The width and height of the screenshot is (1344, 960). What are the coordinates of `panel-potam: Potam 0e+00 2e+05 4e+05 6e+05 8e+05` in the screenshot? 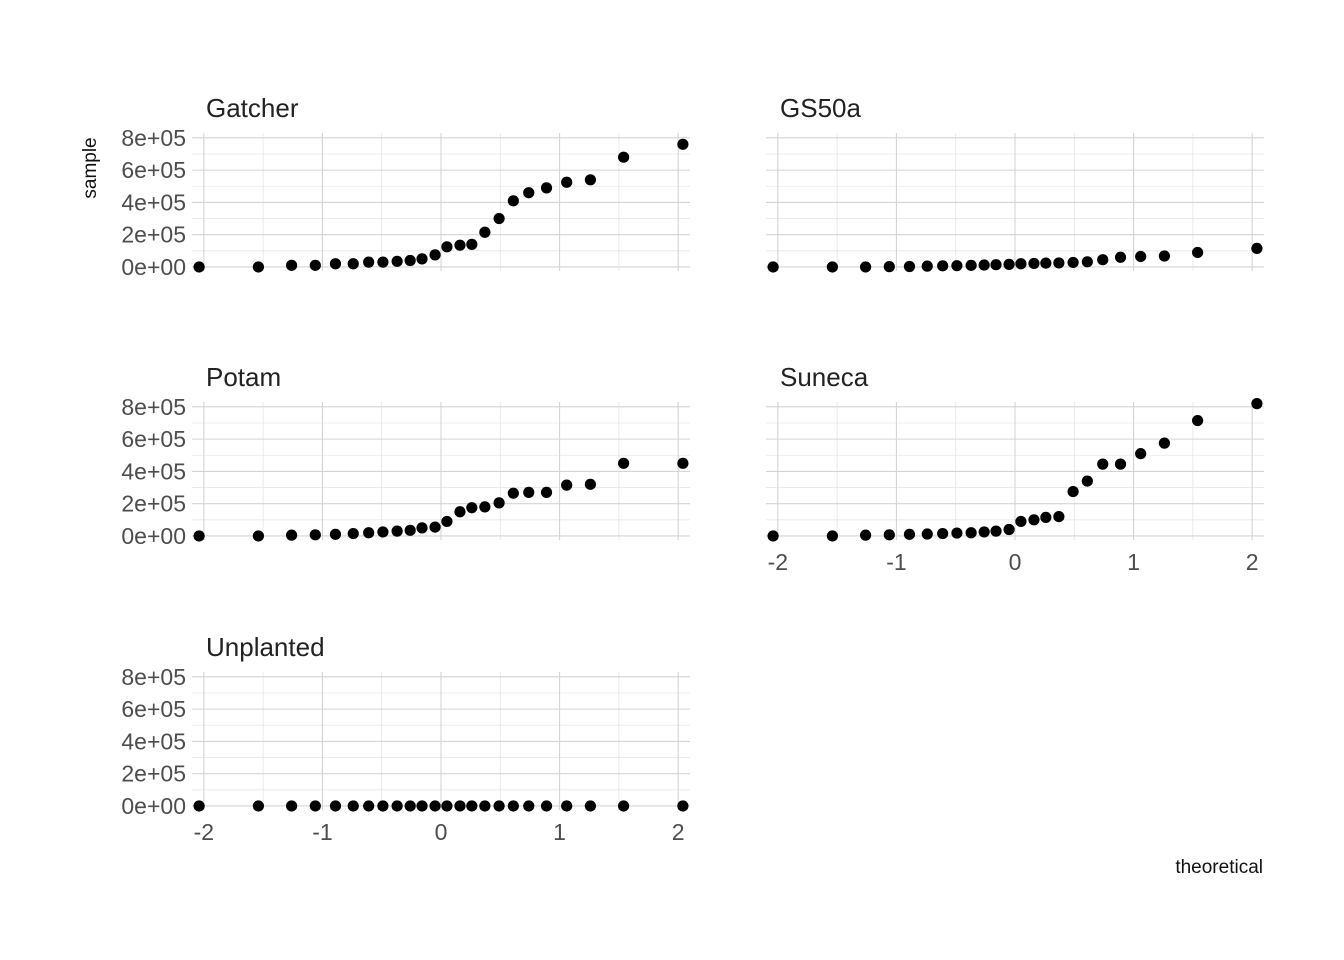 It's located at (405, 455).